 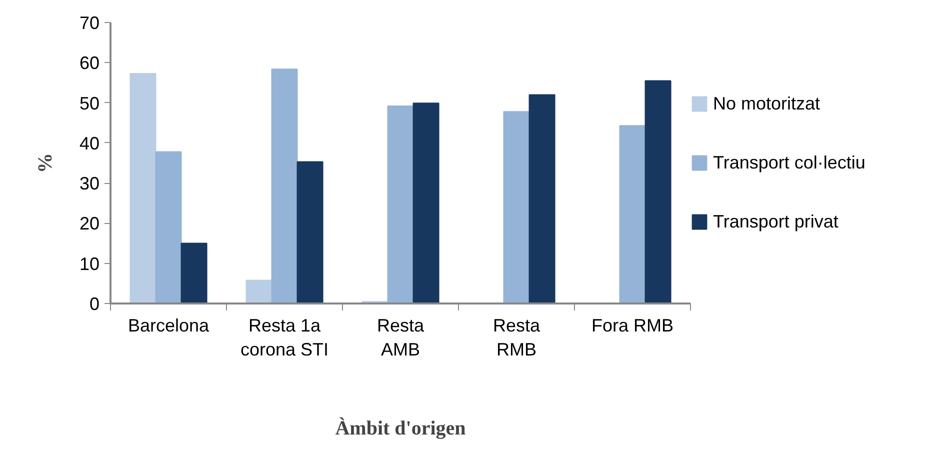 I want to click on x-axis-title: Àmbit d'origen, so click(x=400, y=428).